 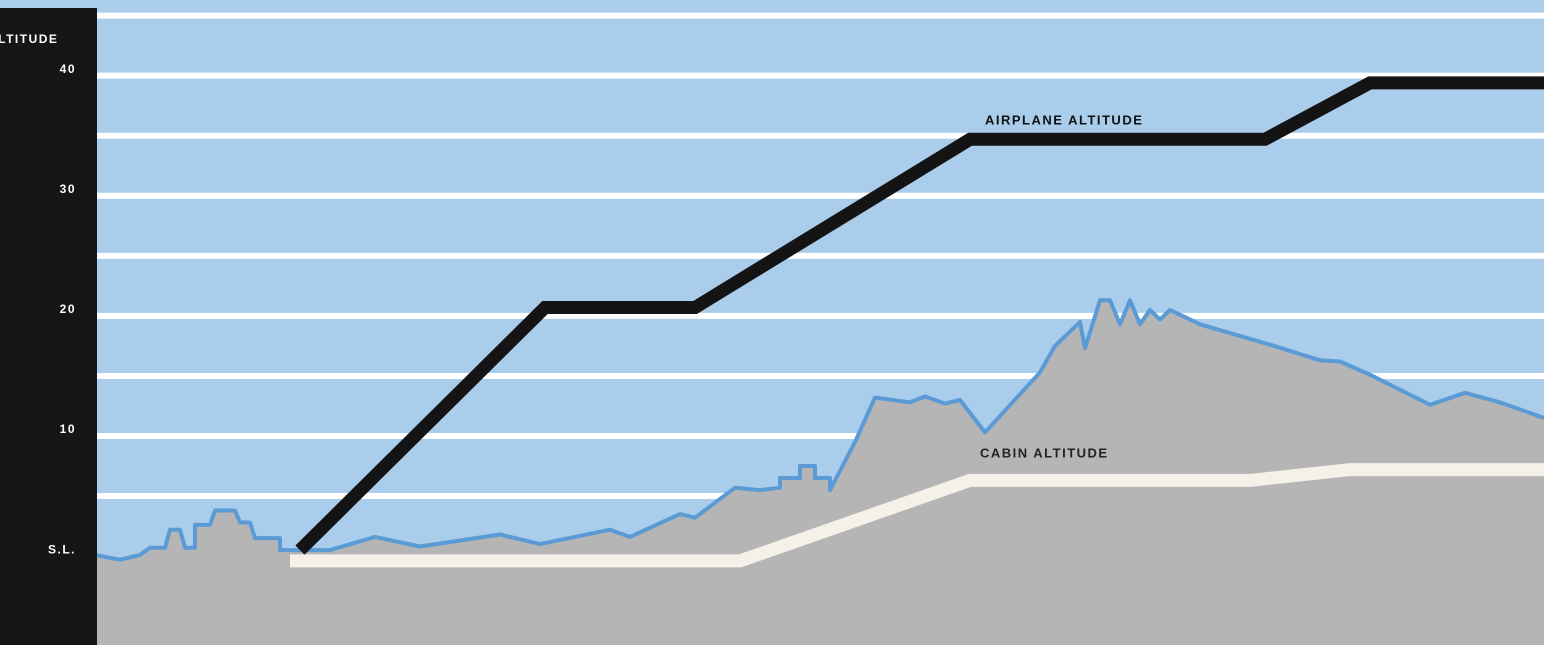 What do you see at coordinates (1044, 452) in the screenshot?
I see `series-label: CABIN ALTITUDE` at bounding box center [1044, 452].